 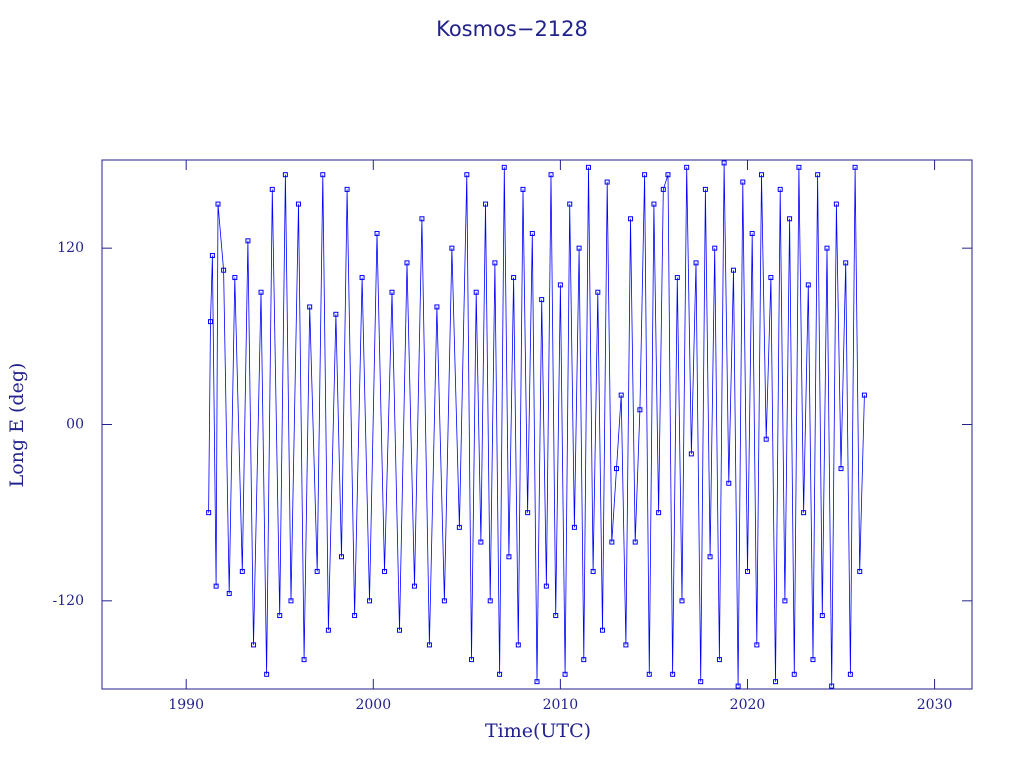 I want to click on x-tick-label: 2010, so click(x=561, y=705).